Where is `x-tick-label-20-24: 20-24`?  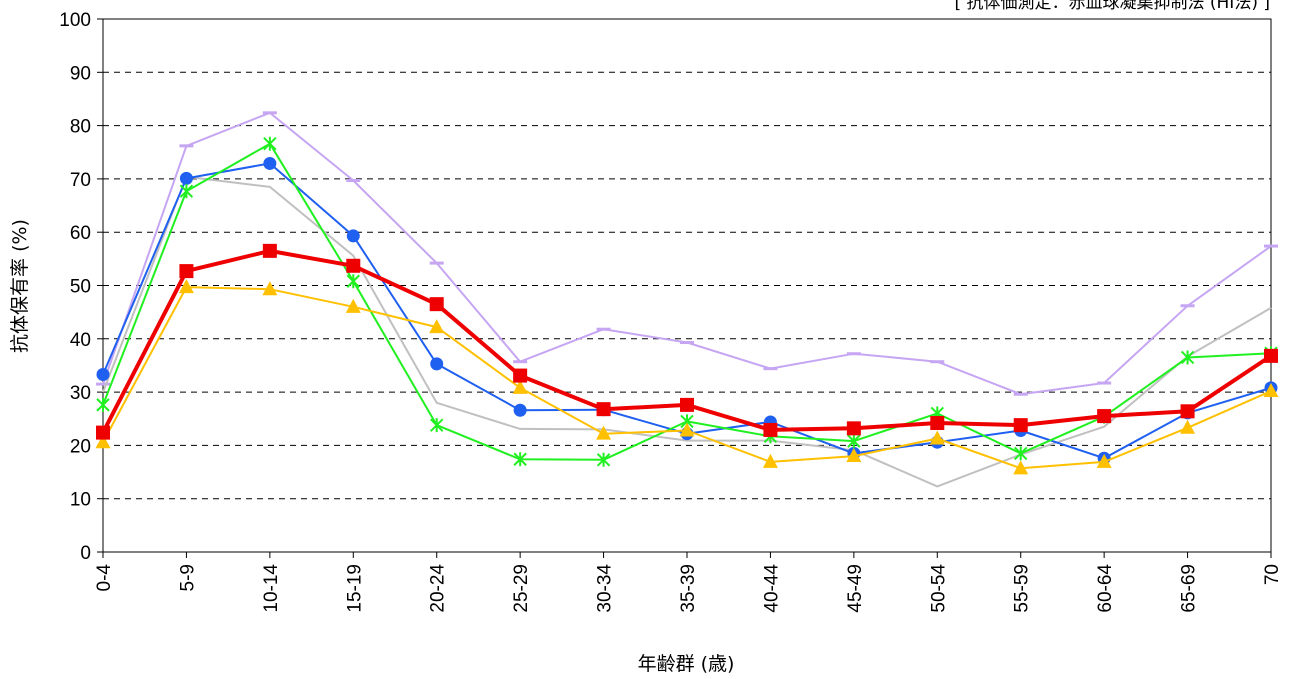 x-tick-label-20-24: 20-24 is located at coordinates (438, 588).